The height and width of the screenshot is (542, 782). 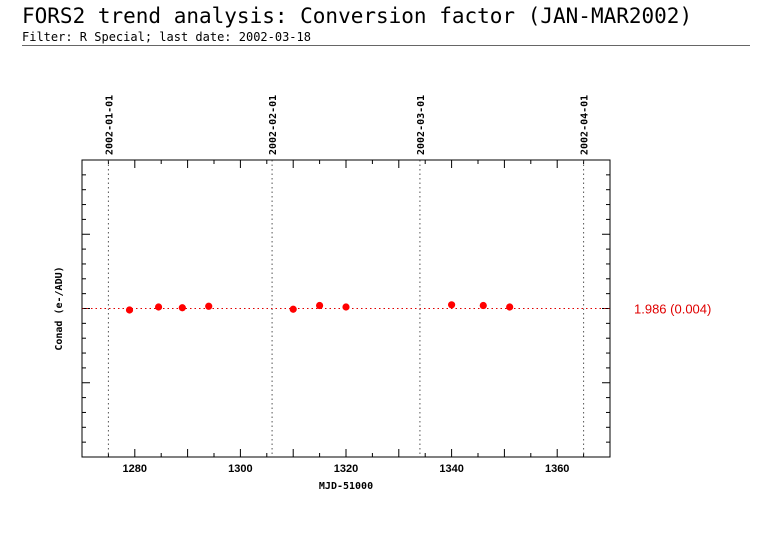 What do you see at coordinates (346, 486) in the screenshot?
I see `x-axis-label: MJD-51000` at bounding box center [346, 486].